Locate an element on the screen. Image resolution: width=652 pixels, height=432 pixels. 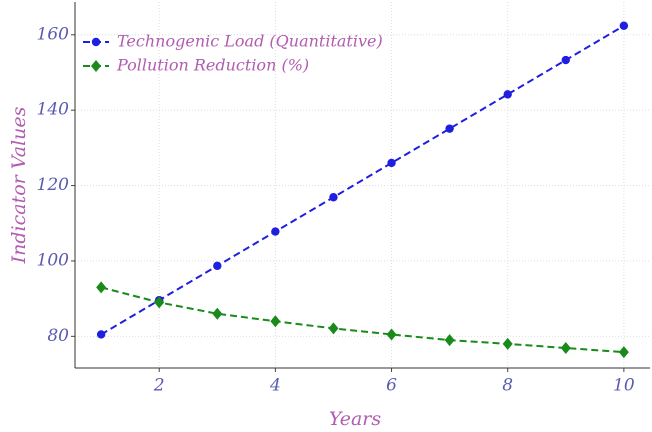
legend-label: Technogenic Load (Quantitative) is located at coordinates (250, 41).